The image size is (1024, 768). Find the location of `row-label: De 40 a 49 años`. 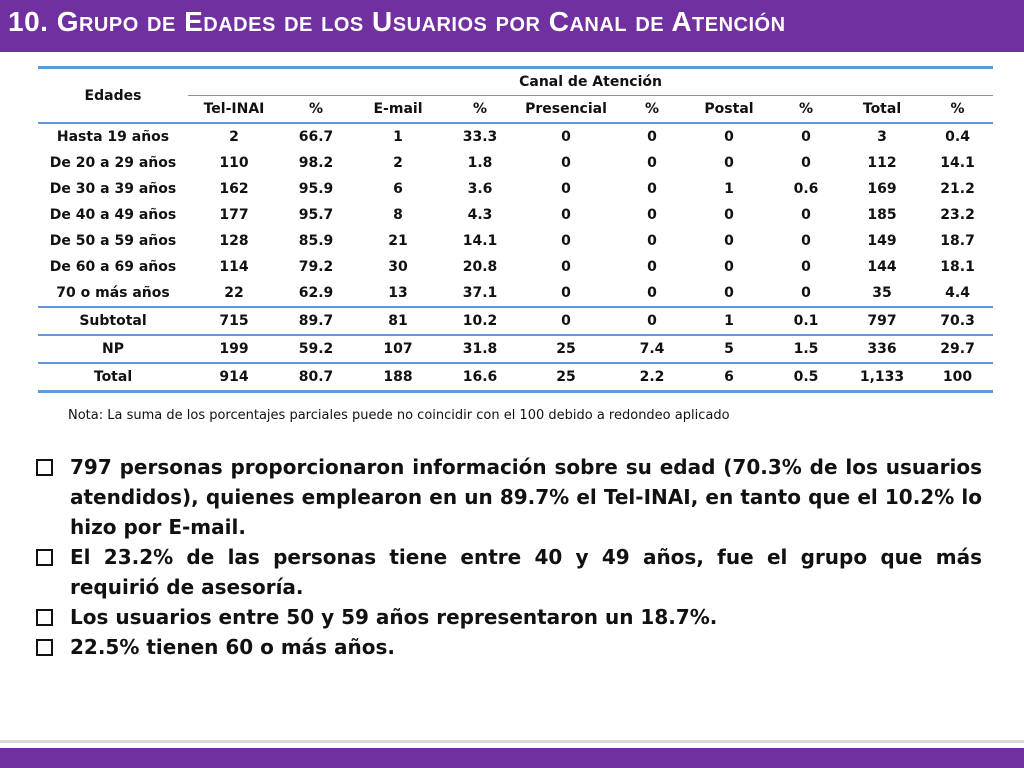

row-label: De 40 a 49 años is located at coordinates (113, 215).